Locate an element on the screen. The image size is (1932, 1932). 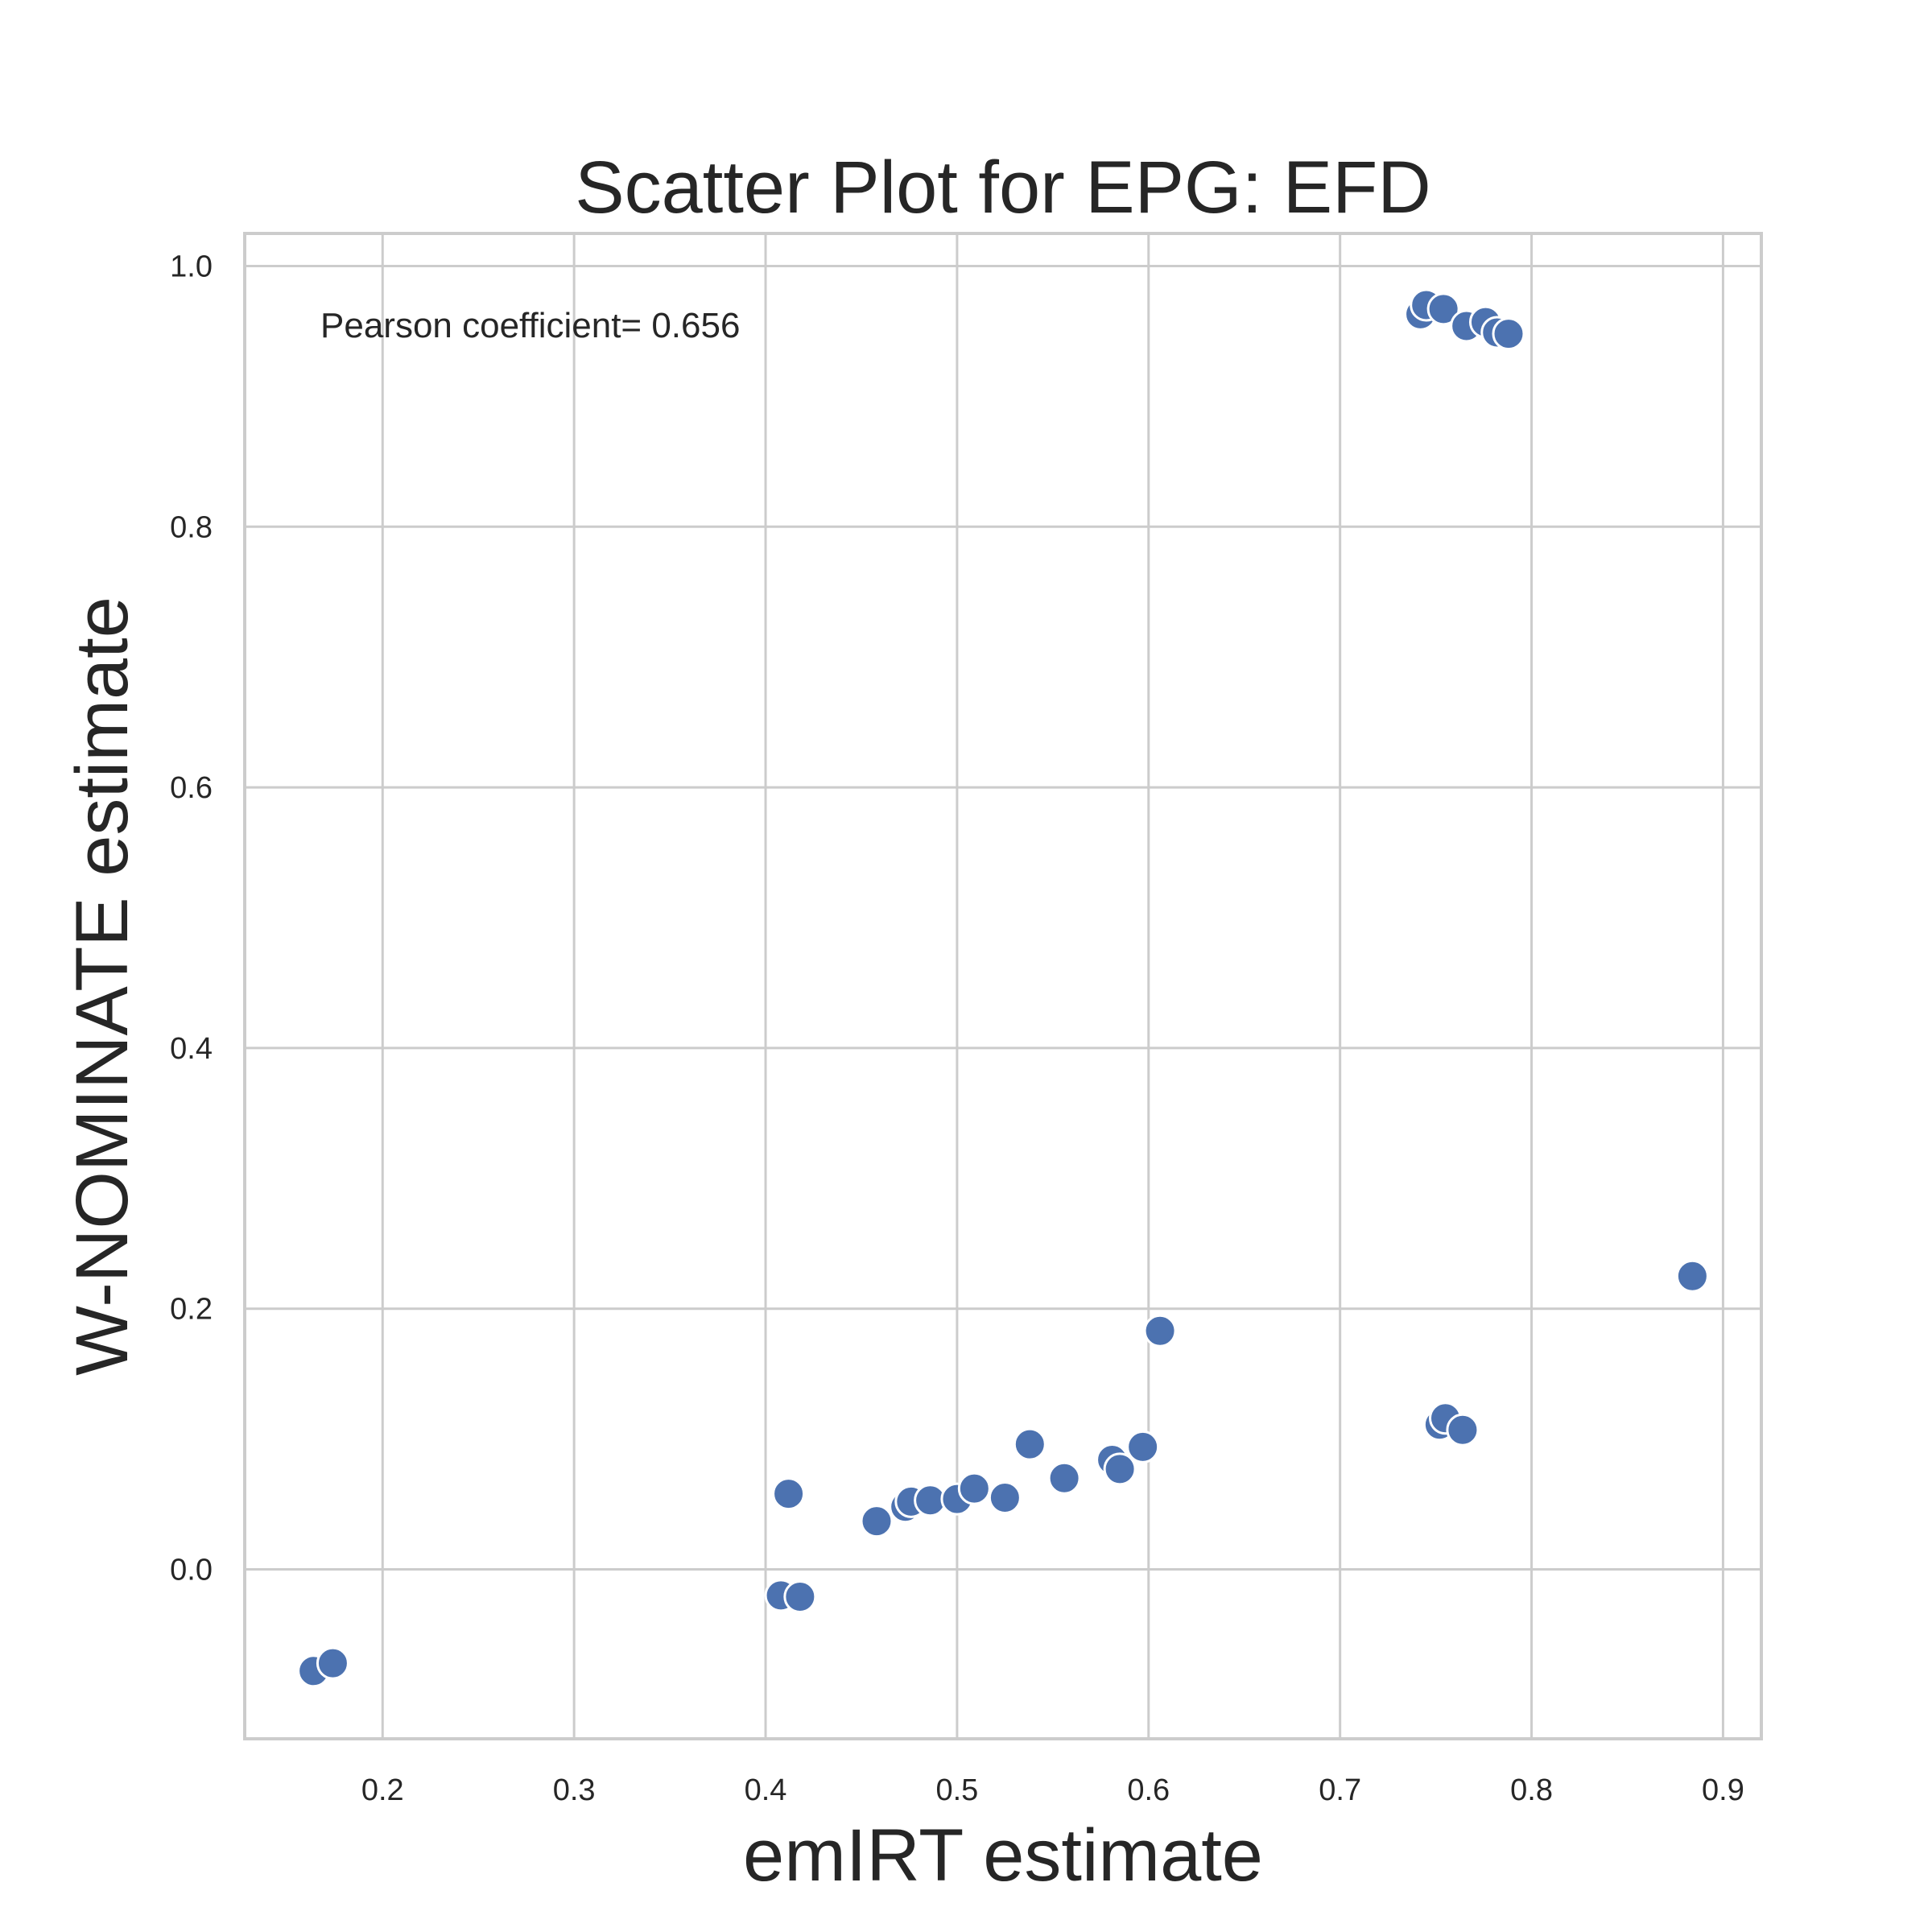
x-tick-label: 0.6 is located at coordinates (1148, 1790).